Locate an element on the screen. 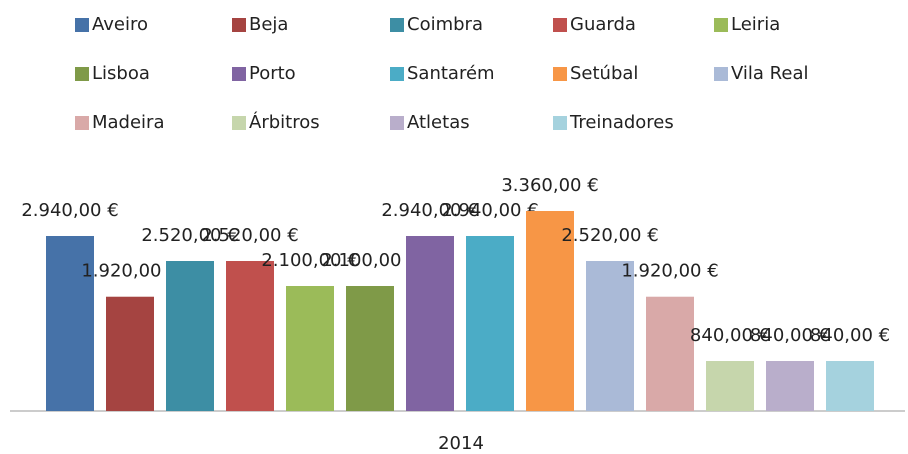 Image resolution: width=908 pixels, height=454 pixels. legend-label: Aveiro is located at coordinates (120, 24).